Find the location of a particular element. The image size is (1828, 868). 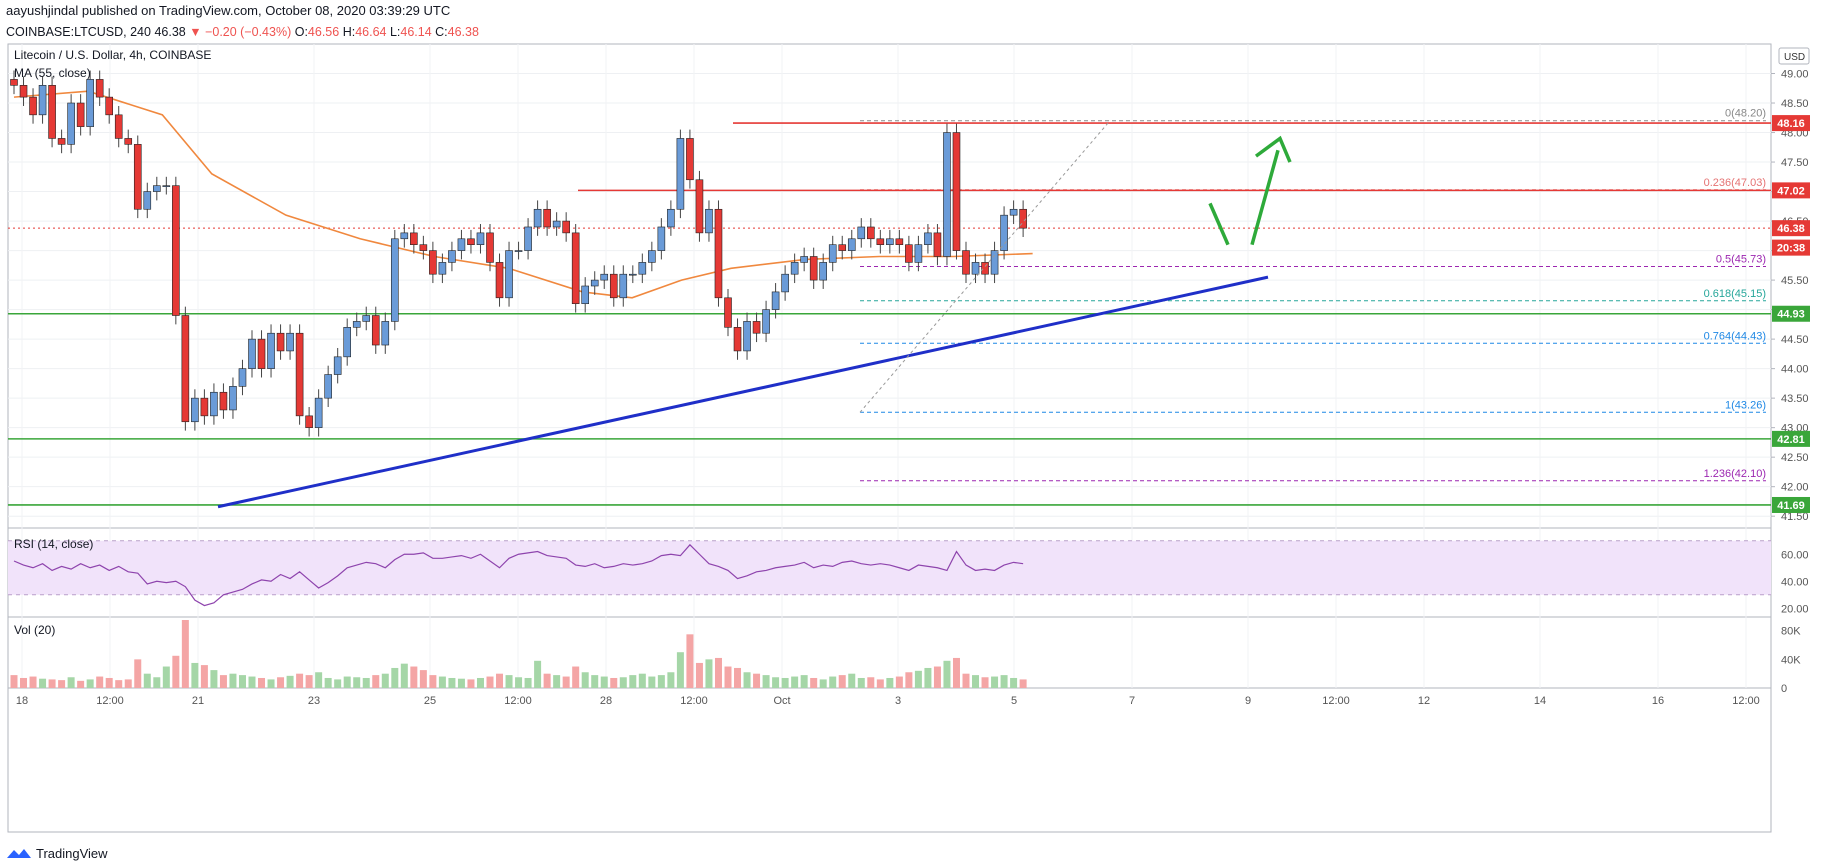

low-value: 46.14 is located at coordinates (416, 32).